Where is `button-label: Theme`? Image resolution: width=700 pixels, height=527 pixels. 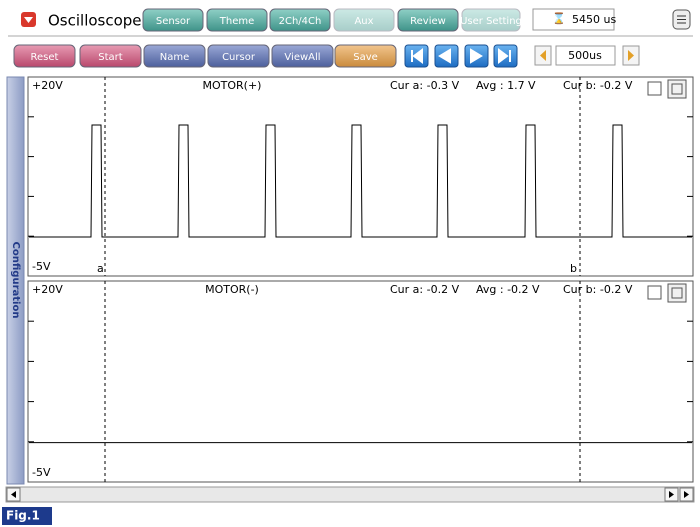
button-label: Theme is located at coordinates (237, 21).